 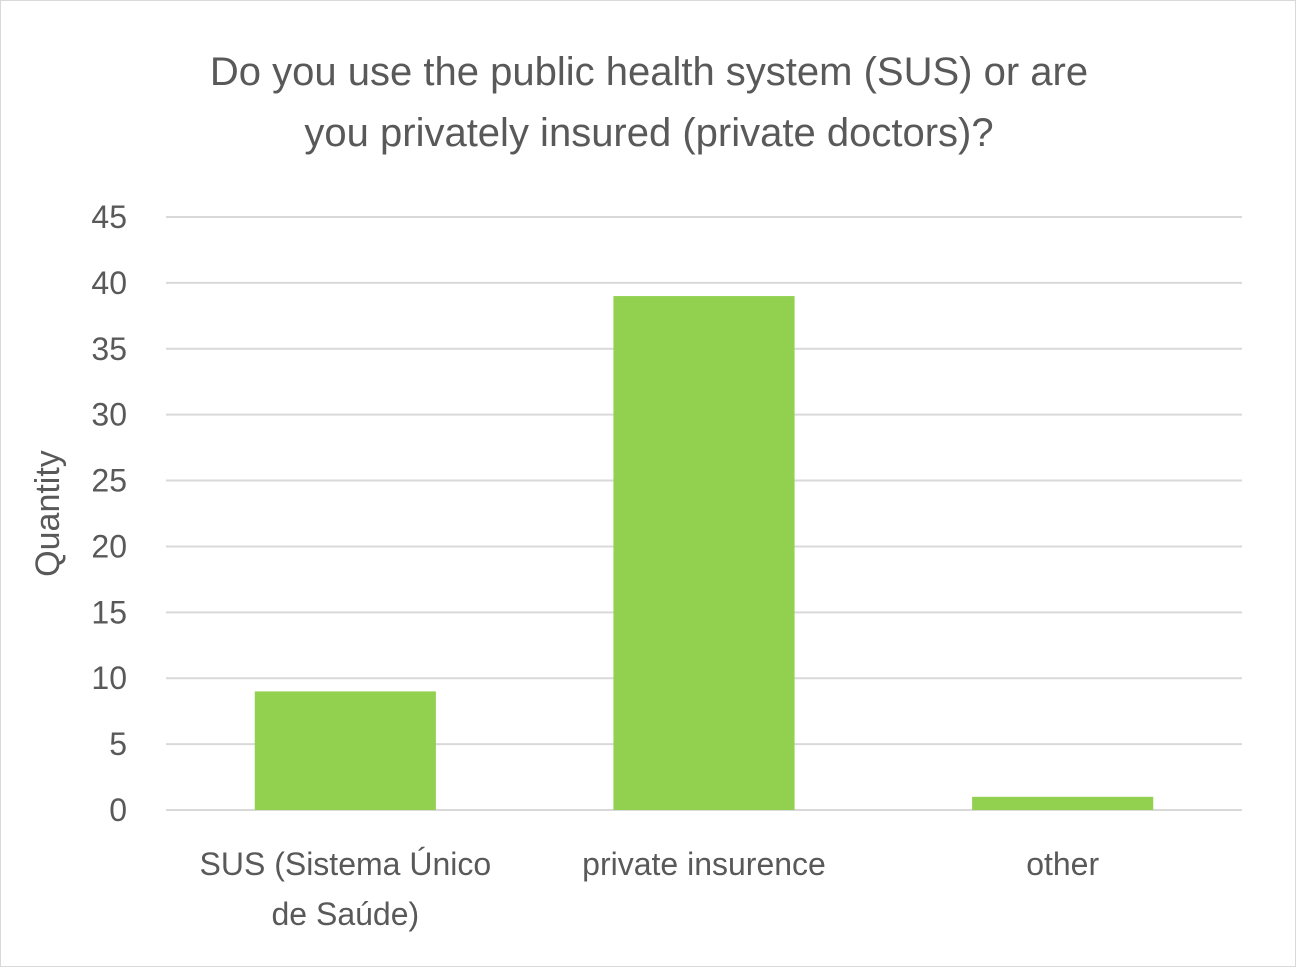 I want to click on x-category-label: de Saúde), so click(x=345, y=914).